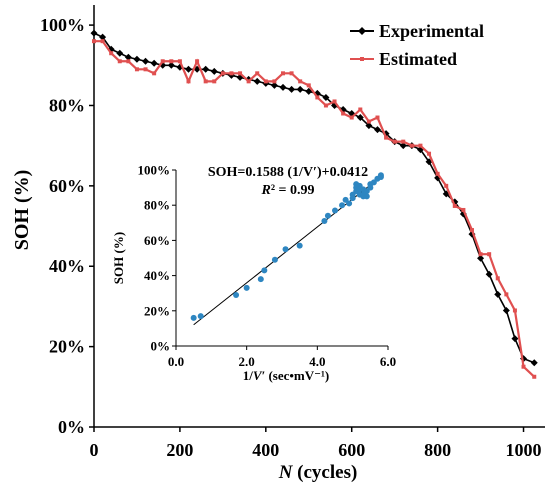 This screenshot has width=550, height=488. What do you see at coordinates (67, 226) in the screenshot?
I see `main-y-ticks: 0% 20% 40% 60% 80% 100%` at bounding box center [67, 226].